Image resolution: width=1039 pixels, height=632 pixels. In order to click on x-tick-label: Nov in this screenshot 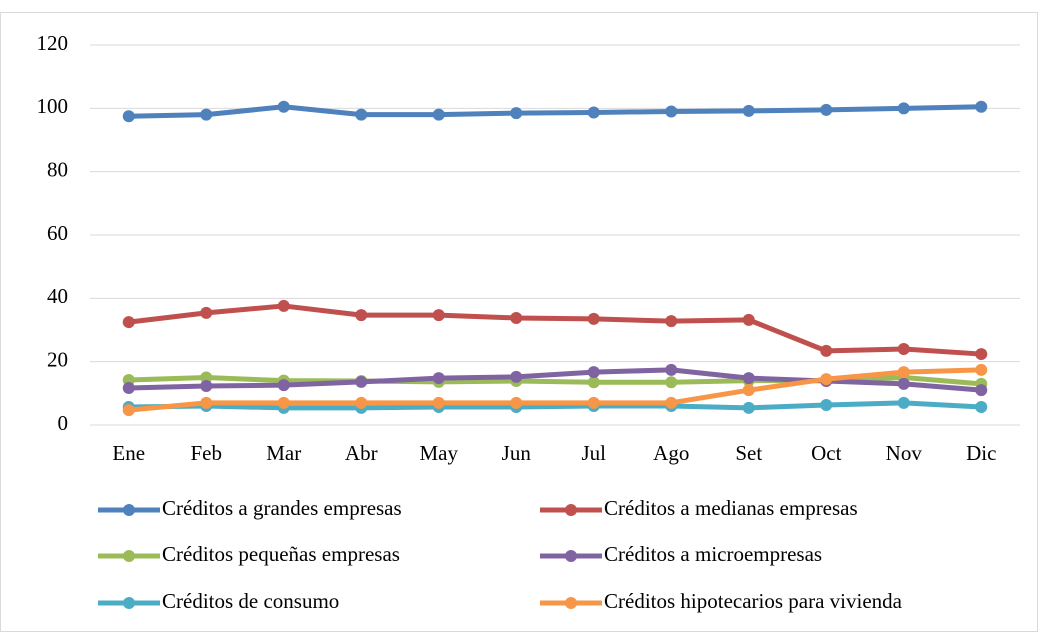, I will do `click(904, 453)`.